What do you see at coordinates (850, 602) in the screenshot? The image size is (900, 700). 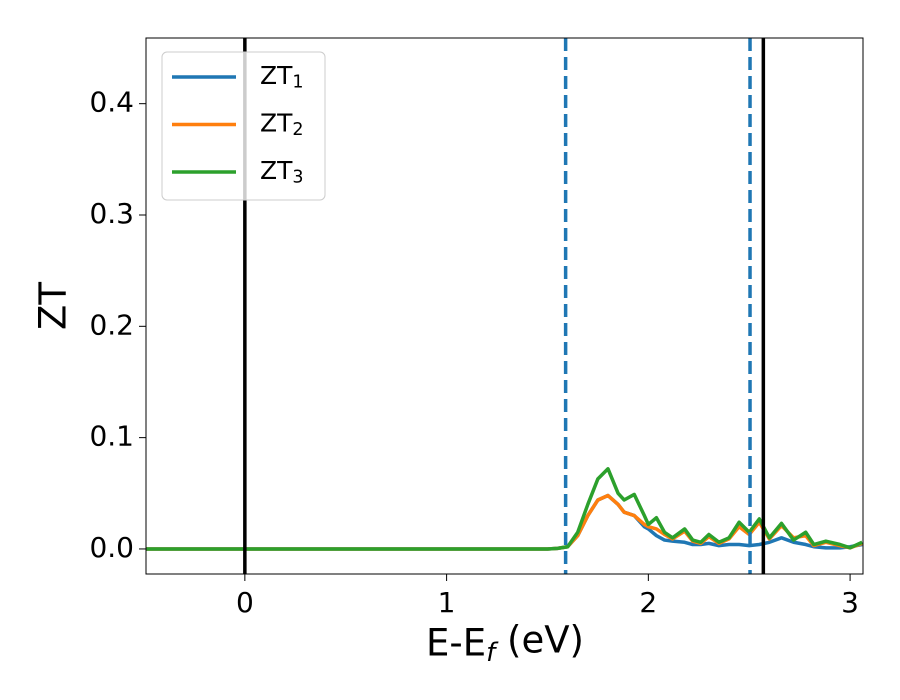 I see `x-tick-label: 3` at bounding box center [850, 602].